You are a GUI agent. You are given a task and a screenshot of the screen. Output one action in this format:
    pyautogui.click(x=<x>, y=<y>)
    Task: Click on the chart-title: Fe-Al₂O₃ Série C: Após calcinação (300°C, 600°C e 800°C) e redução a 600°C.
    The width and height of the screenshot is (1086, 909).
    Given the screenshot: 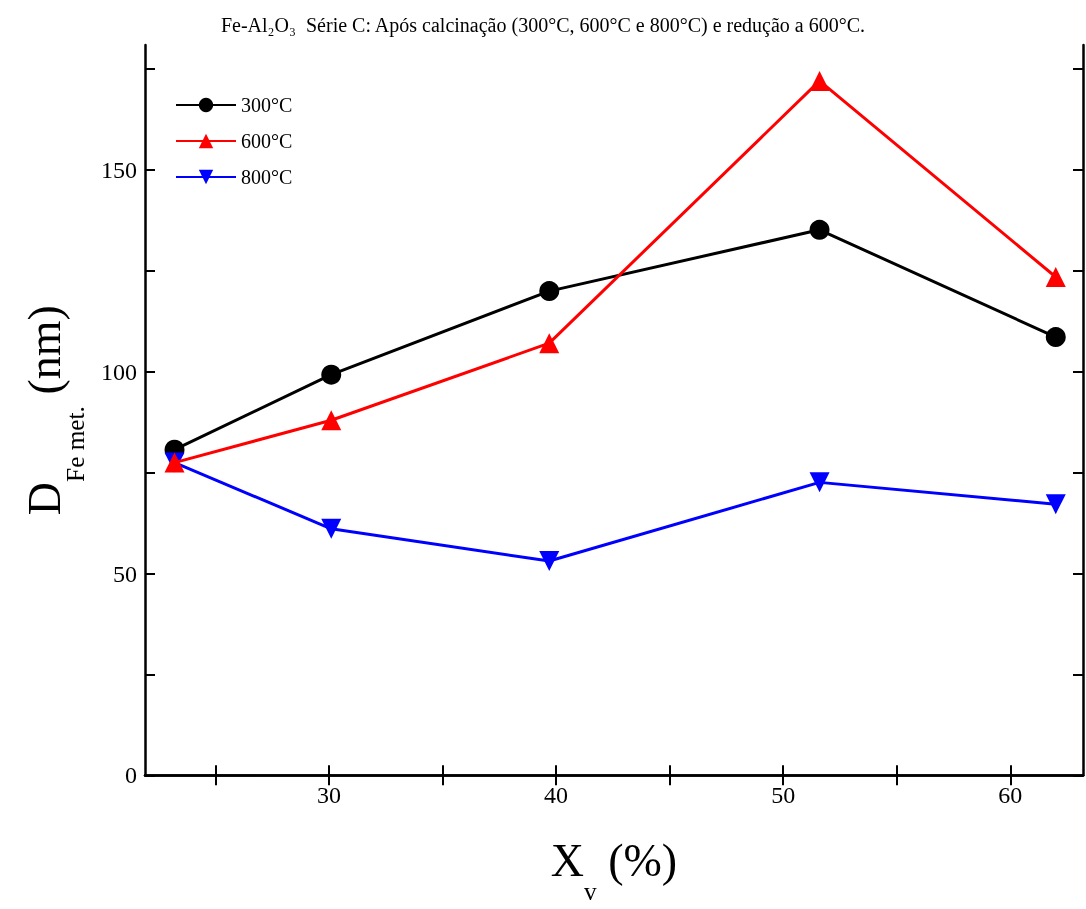 What is the action you would take?
    pyautogui.click(x=543, y=25)
    